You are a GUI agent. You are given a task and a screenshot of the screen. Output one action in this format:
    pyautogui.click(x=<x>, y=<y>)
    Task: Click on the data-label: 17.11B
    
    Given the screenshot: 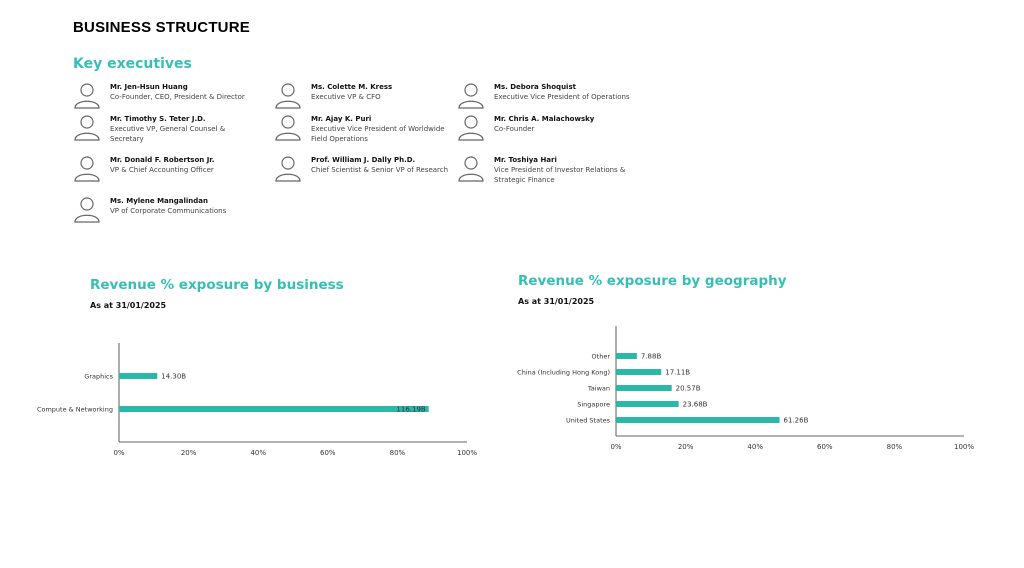 What is the action you would take?
    pyautogui.click(x=677, y=373)
    